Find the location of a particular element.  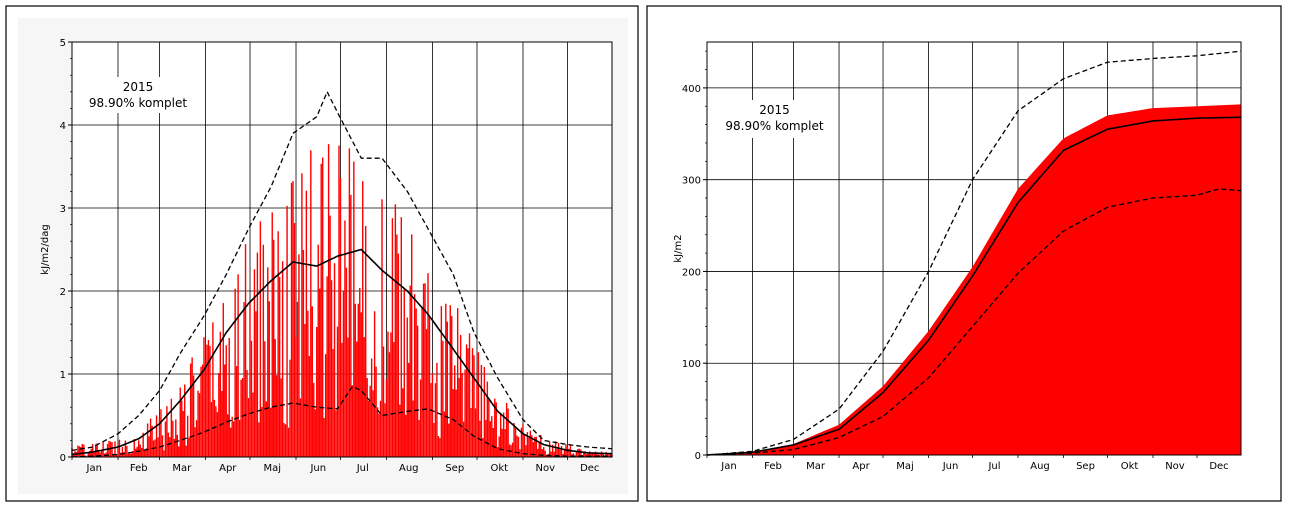

month-label: Maj is located at coordinates (273, 468).